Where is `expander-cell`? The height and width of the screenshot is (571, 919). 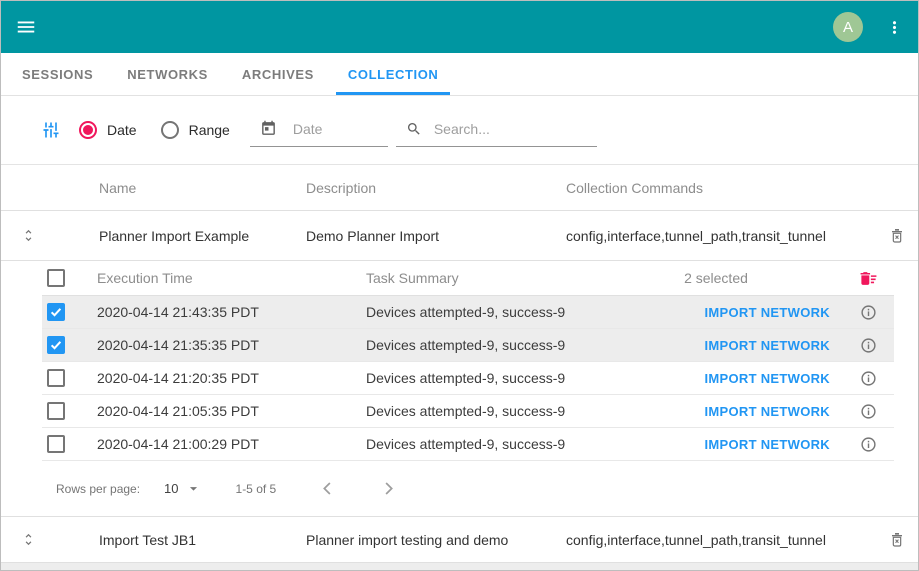
expander-cell is located at coordinates (36, 235).